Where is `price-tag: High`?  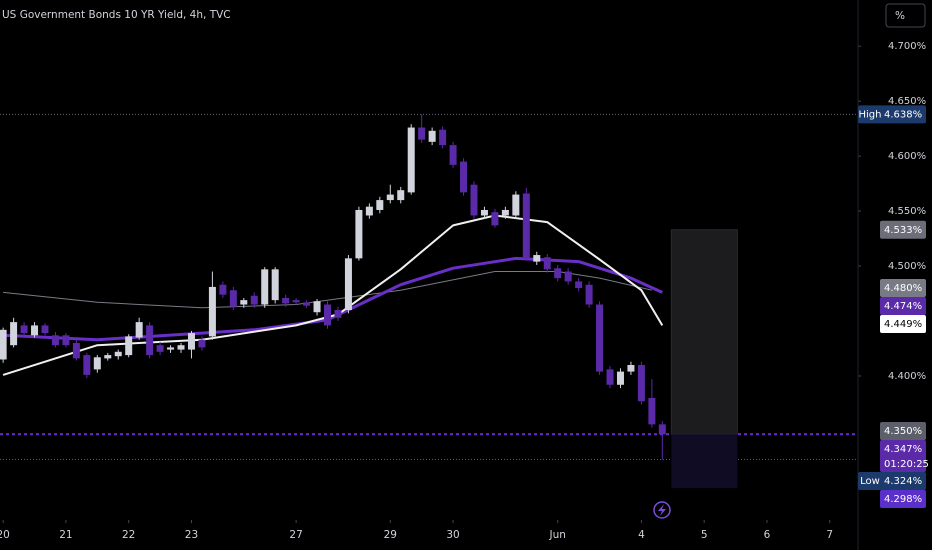 price-tag: High is located at coordinates (870, 114).